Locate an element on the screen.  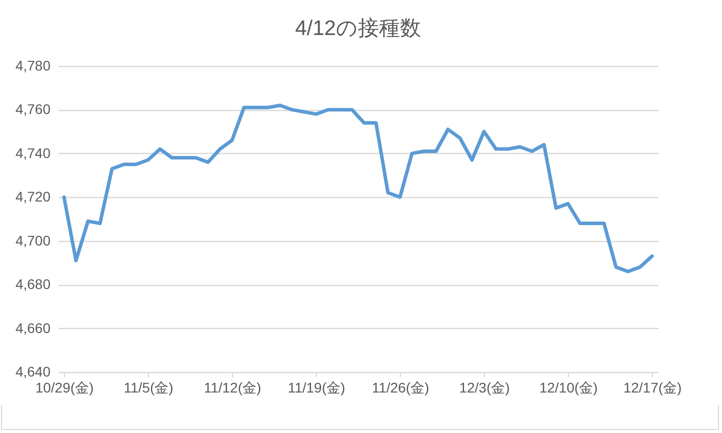
y-tick-label: 4,740 is located at coordinates (33, 152).